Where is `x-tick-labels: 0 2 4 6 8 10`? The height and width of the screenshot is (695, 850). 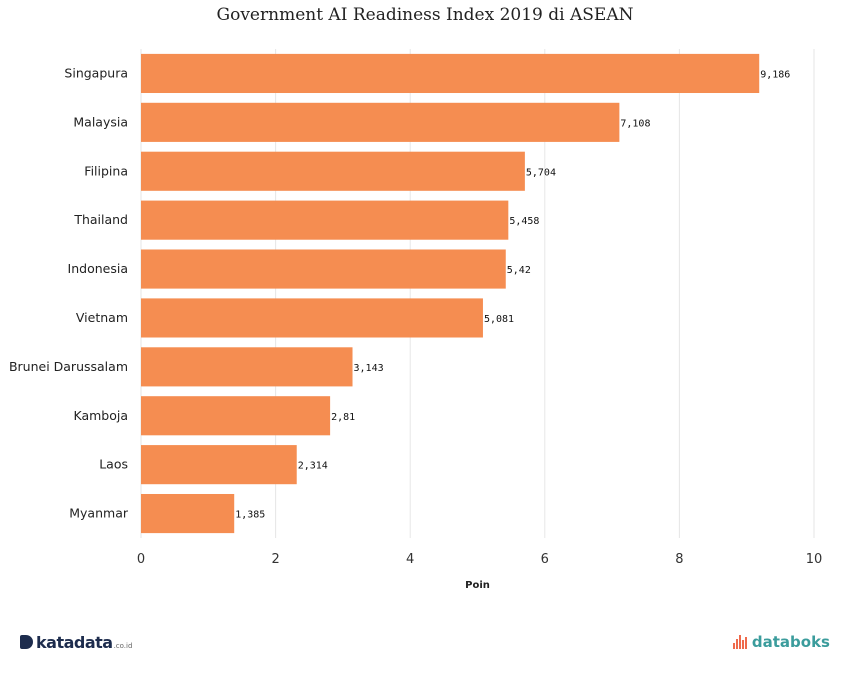
x-tick-labels: 0 2 4 6 8 10 is located at coordinates (479, 559).